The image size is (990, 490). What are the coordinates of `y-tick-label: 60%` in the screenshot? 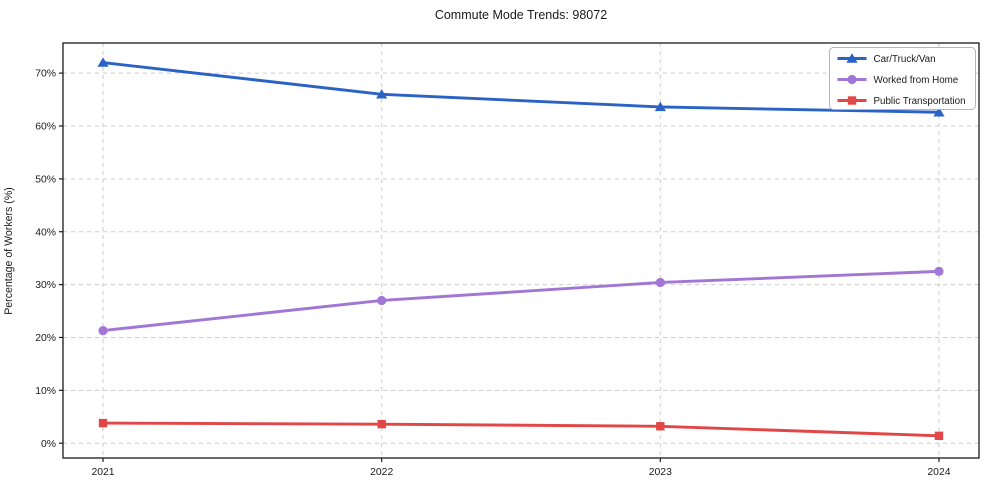 It's located at (45, 127).